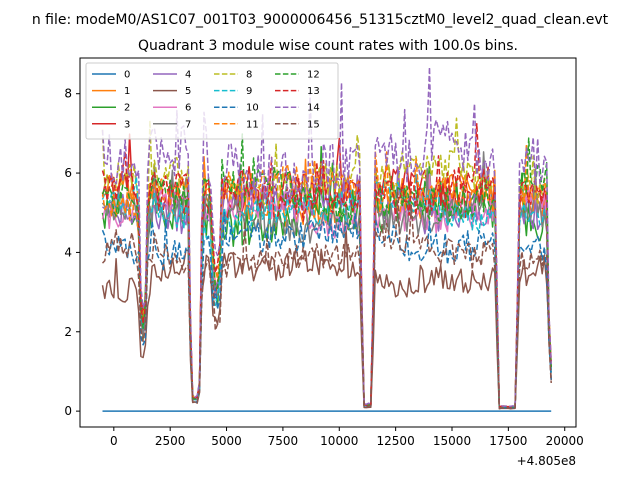  I want to click on legend-label-4: 4, so click(188, 75).